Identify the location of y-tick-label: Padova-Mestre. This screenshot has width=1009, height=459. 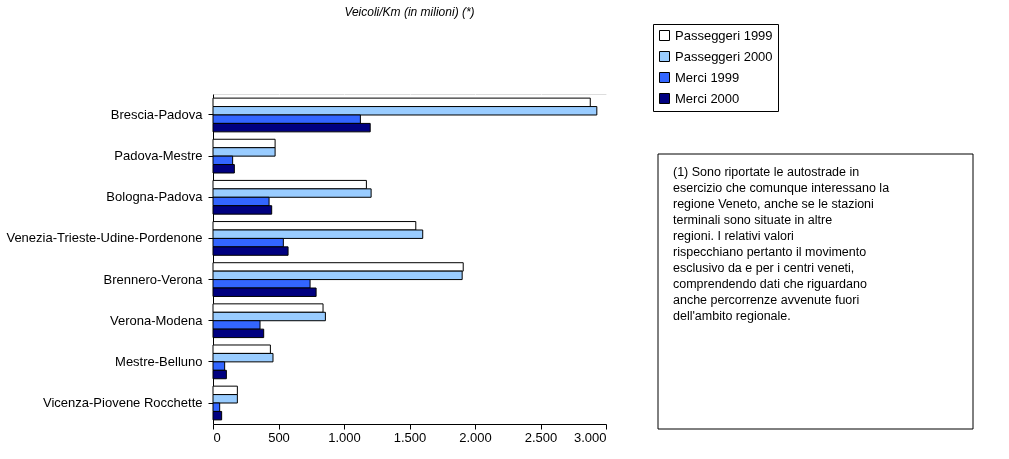
(158, 156).